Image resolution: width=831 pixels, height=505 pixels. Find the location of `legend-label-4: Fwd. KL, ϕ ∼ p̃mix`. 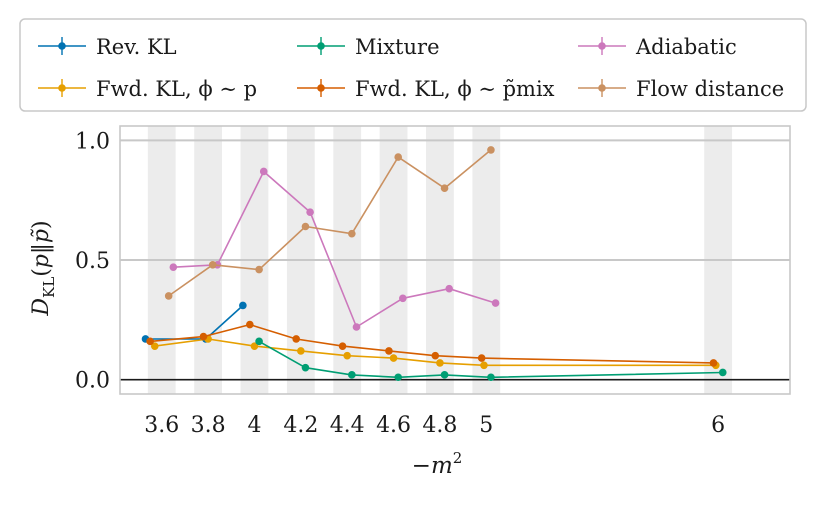

legend-label-4: Fwd. KL, ϕ ∼ p̃mix is located at coordinates (455, 89).